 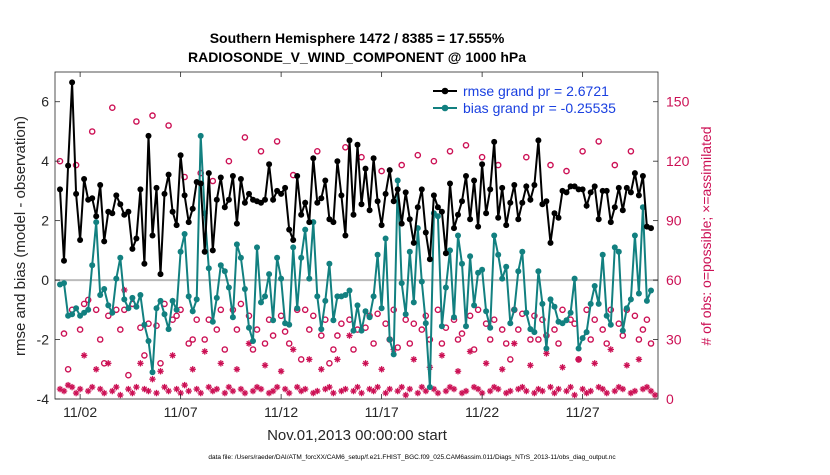 I want to click on y-axis-right-label: # of obs: o=possible; ×=assimilated, so click(x=706, y=235).